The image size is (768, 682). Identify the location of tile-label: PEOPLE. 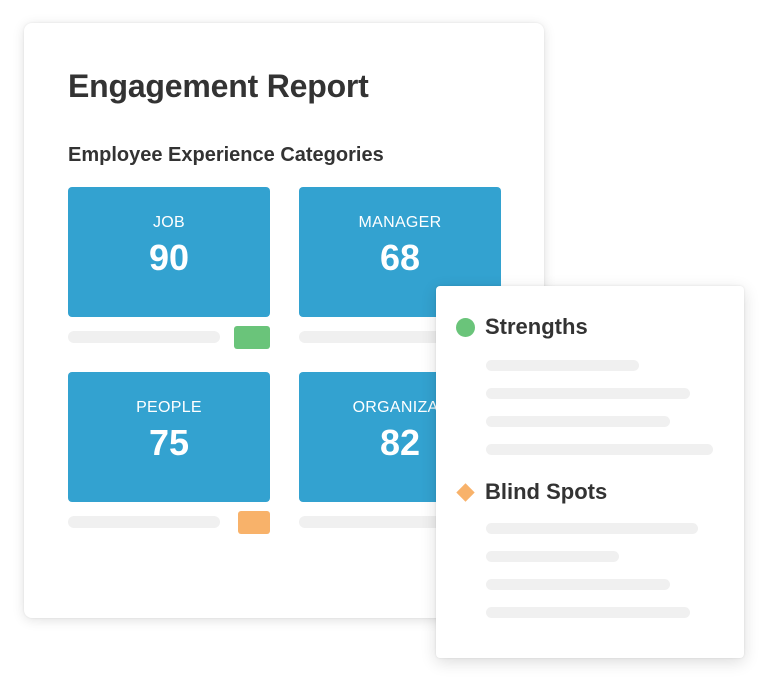
(169, 407).